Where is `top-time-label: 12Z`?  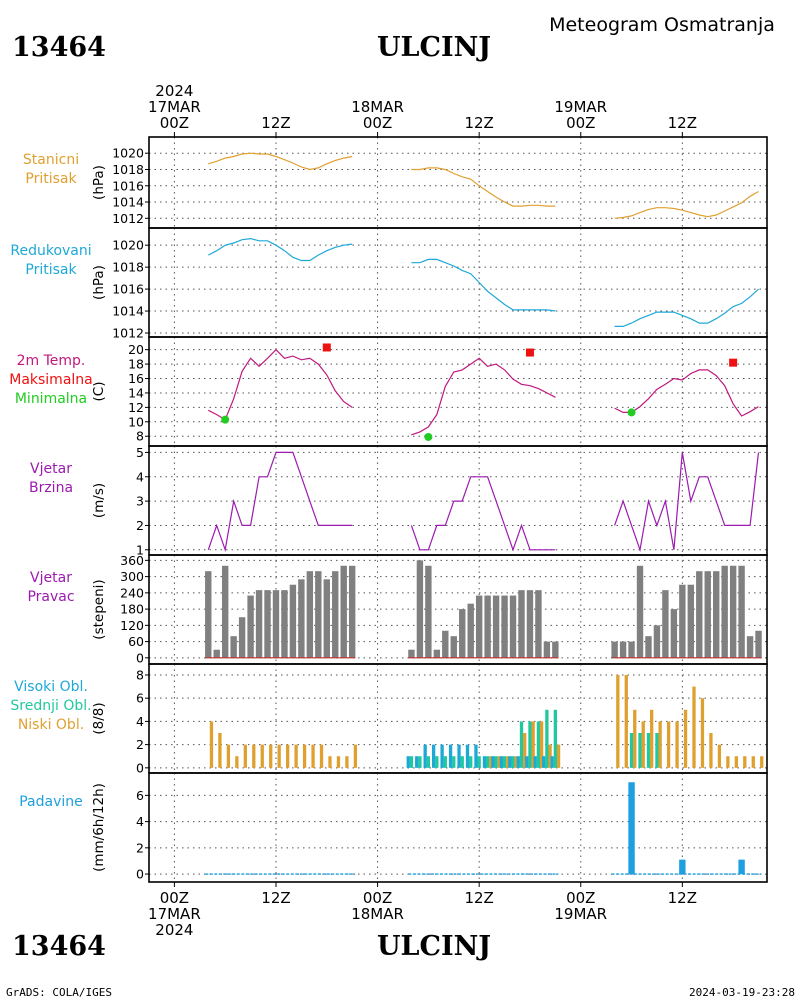 top-time-label: 12Z is located at coordinates (478, 123).